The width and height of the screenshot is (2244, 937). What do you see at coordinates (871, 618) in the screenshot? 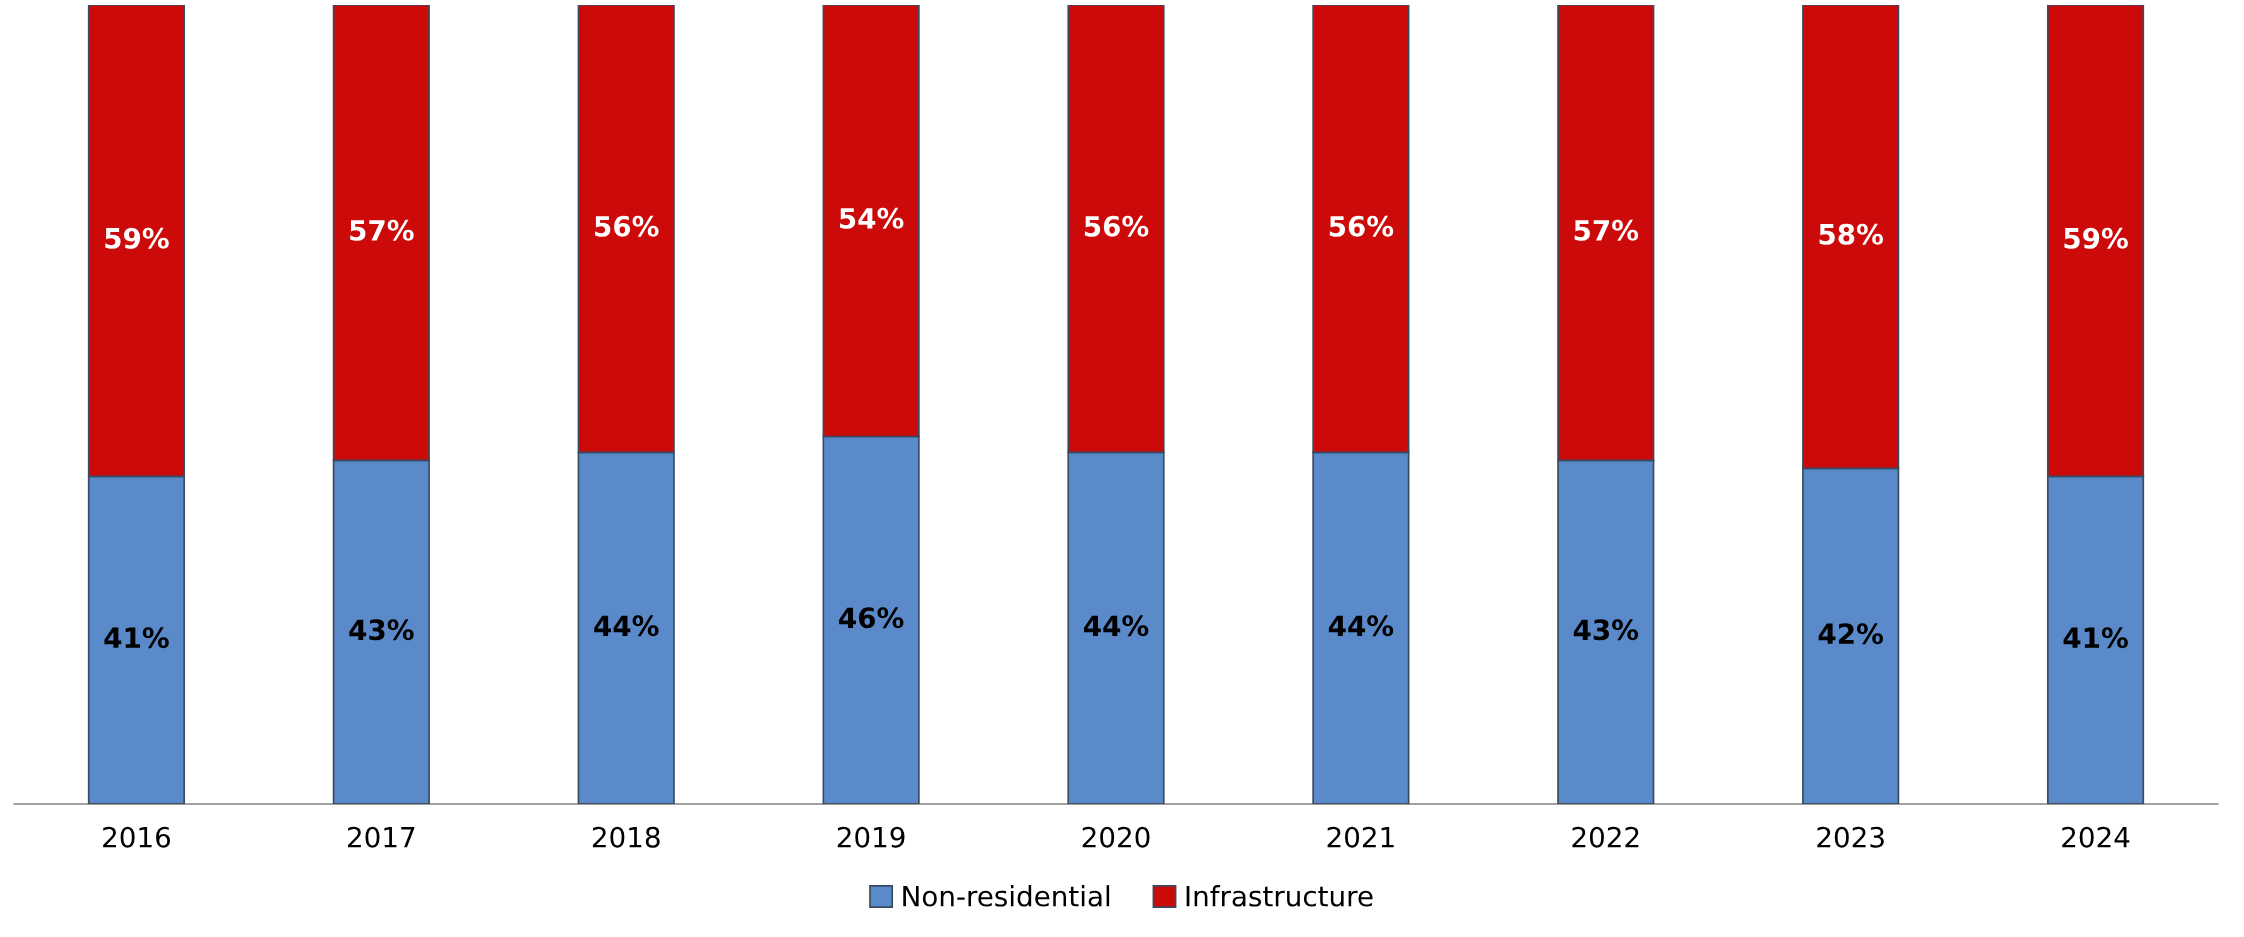
I see `data-label: 46%` at bounding box center [871, 618].